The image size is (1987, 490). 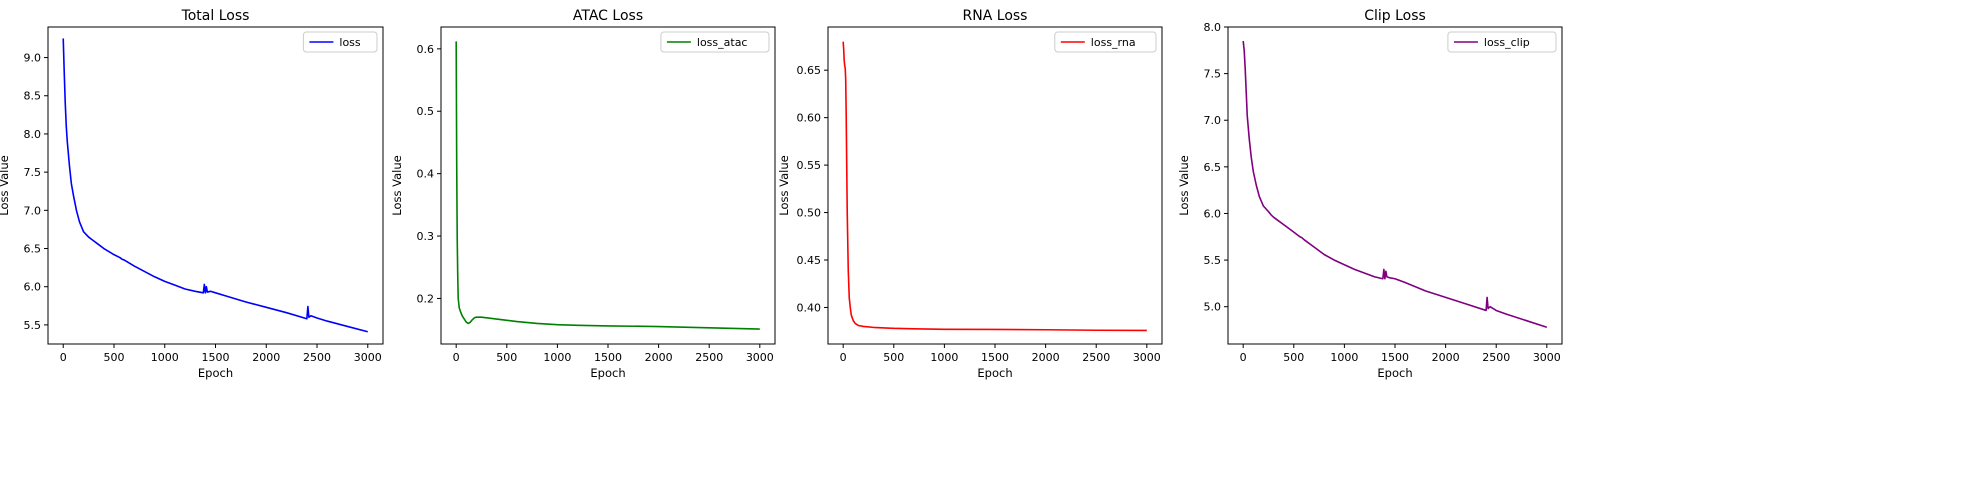 I want to click on chart-title: RNA Loss, so click(x=995, y=16).